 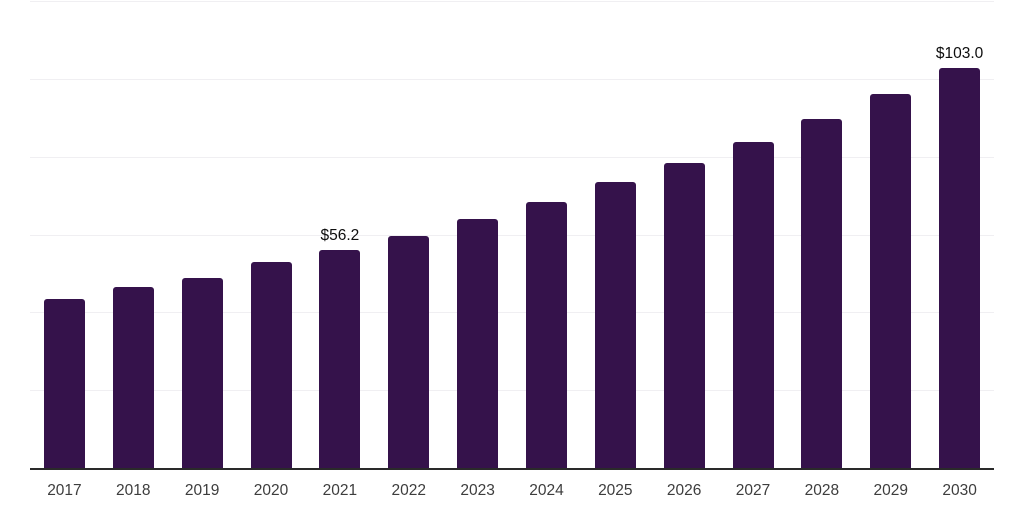 I want to click on bar-2020, so click(x=271, y=365).